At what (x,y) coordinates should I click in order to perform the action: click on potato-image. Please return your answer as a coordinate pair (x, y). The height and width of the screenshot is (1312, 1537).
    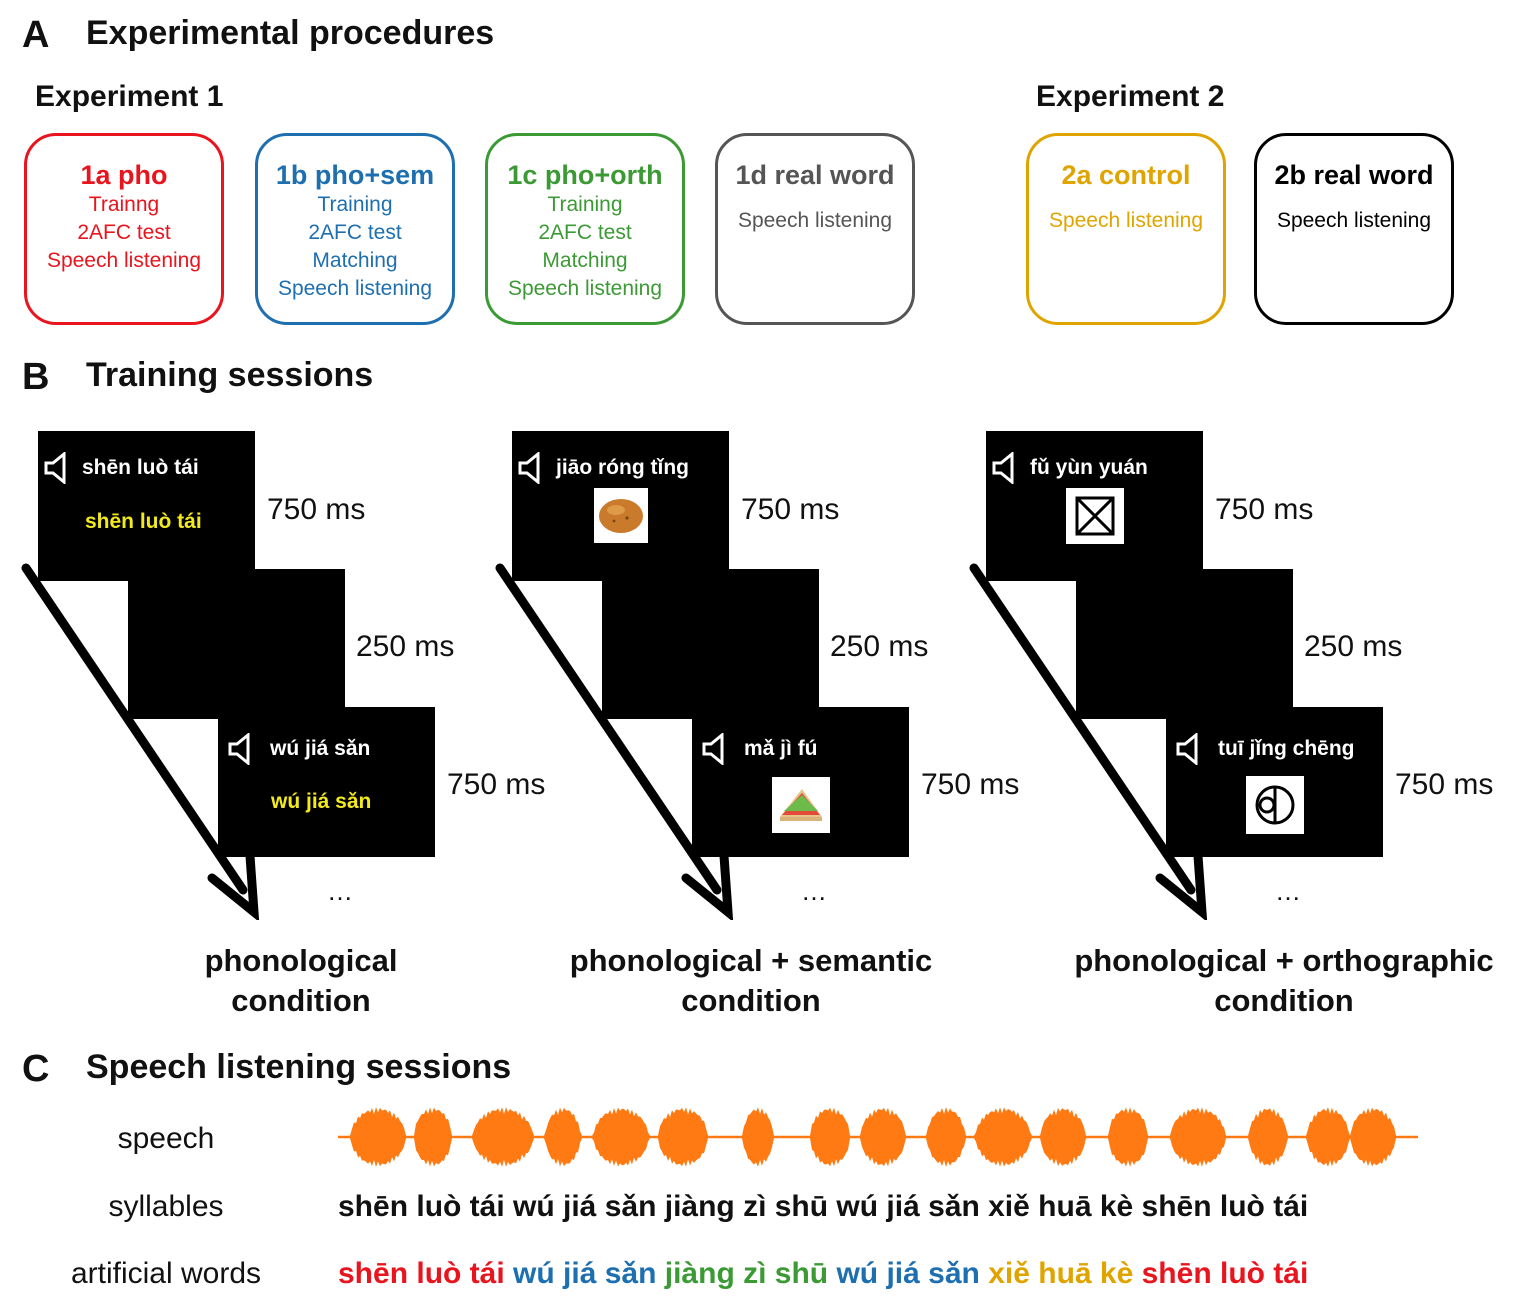
    Looking at the image, I should click on (621, 515).